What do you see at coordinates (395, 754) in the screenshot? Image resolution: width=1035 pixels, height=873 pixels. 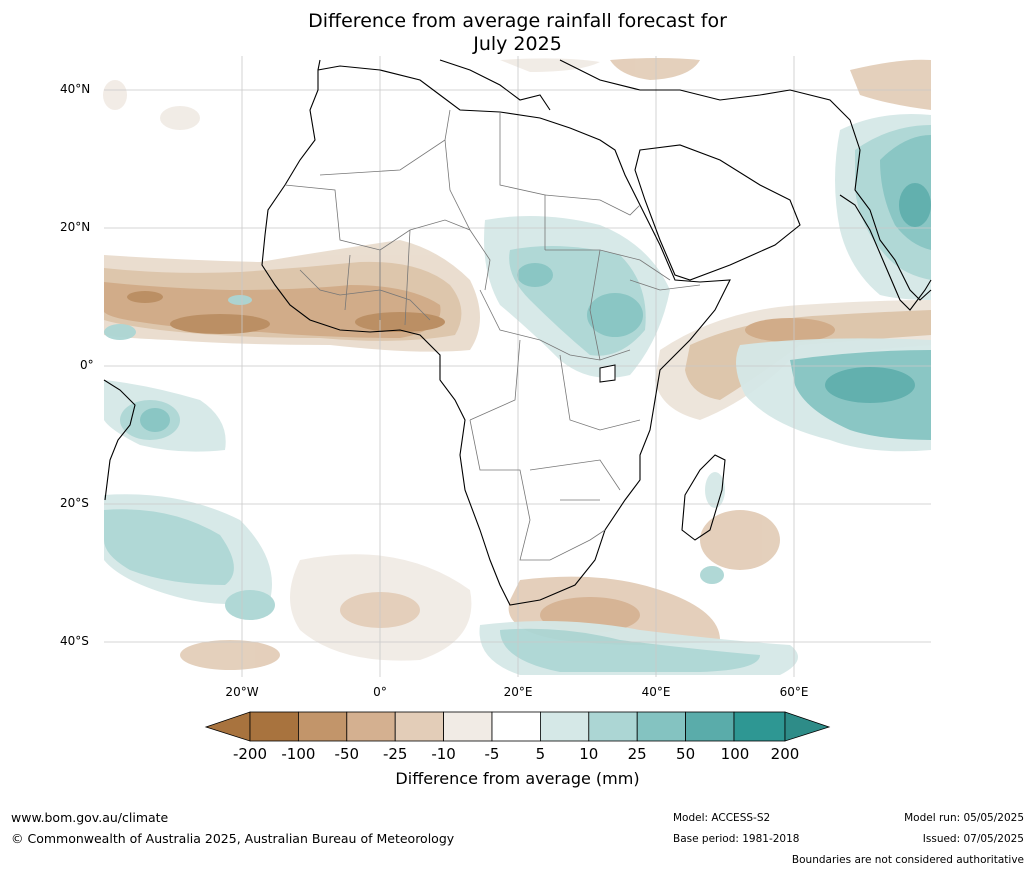 I see `colorbar-tick-label: -25` at bounding box center [395, 754].